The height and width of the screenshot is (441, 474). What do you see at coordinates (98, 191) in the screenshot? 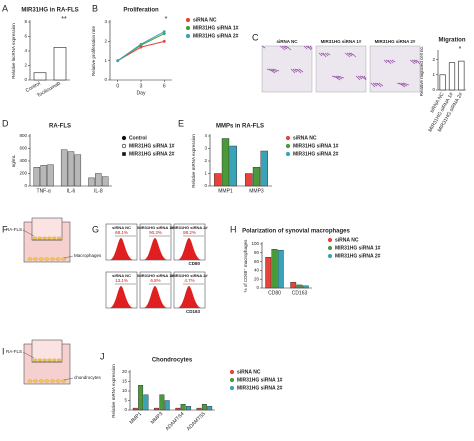
I see `x-tick-label: IL-8` at bounding box center [98, 191].